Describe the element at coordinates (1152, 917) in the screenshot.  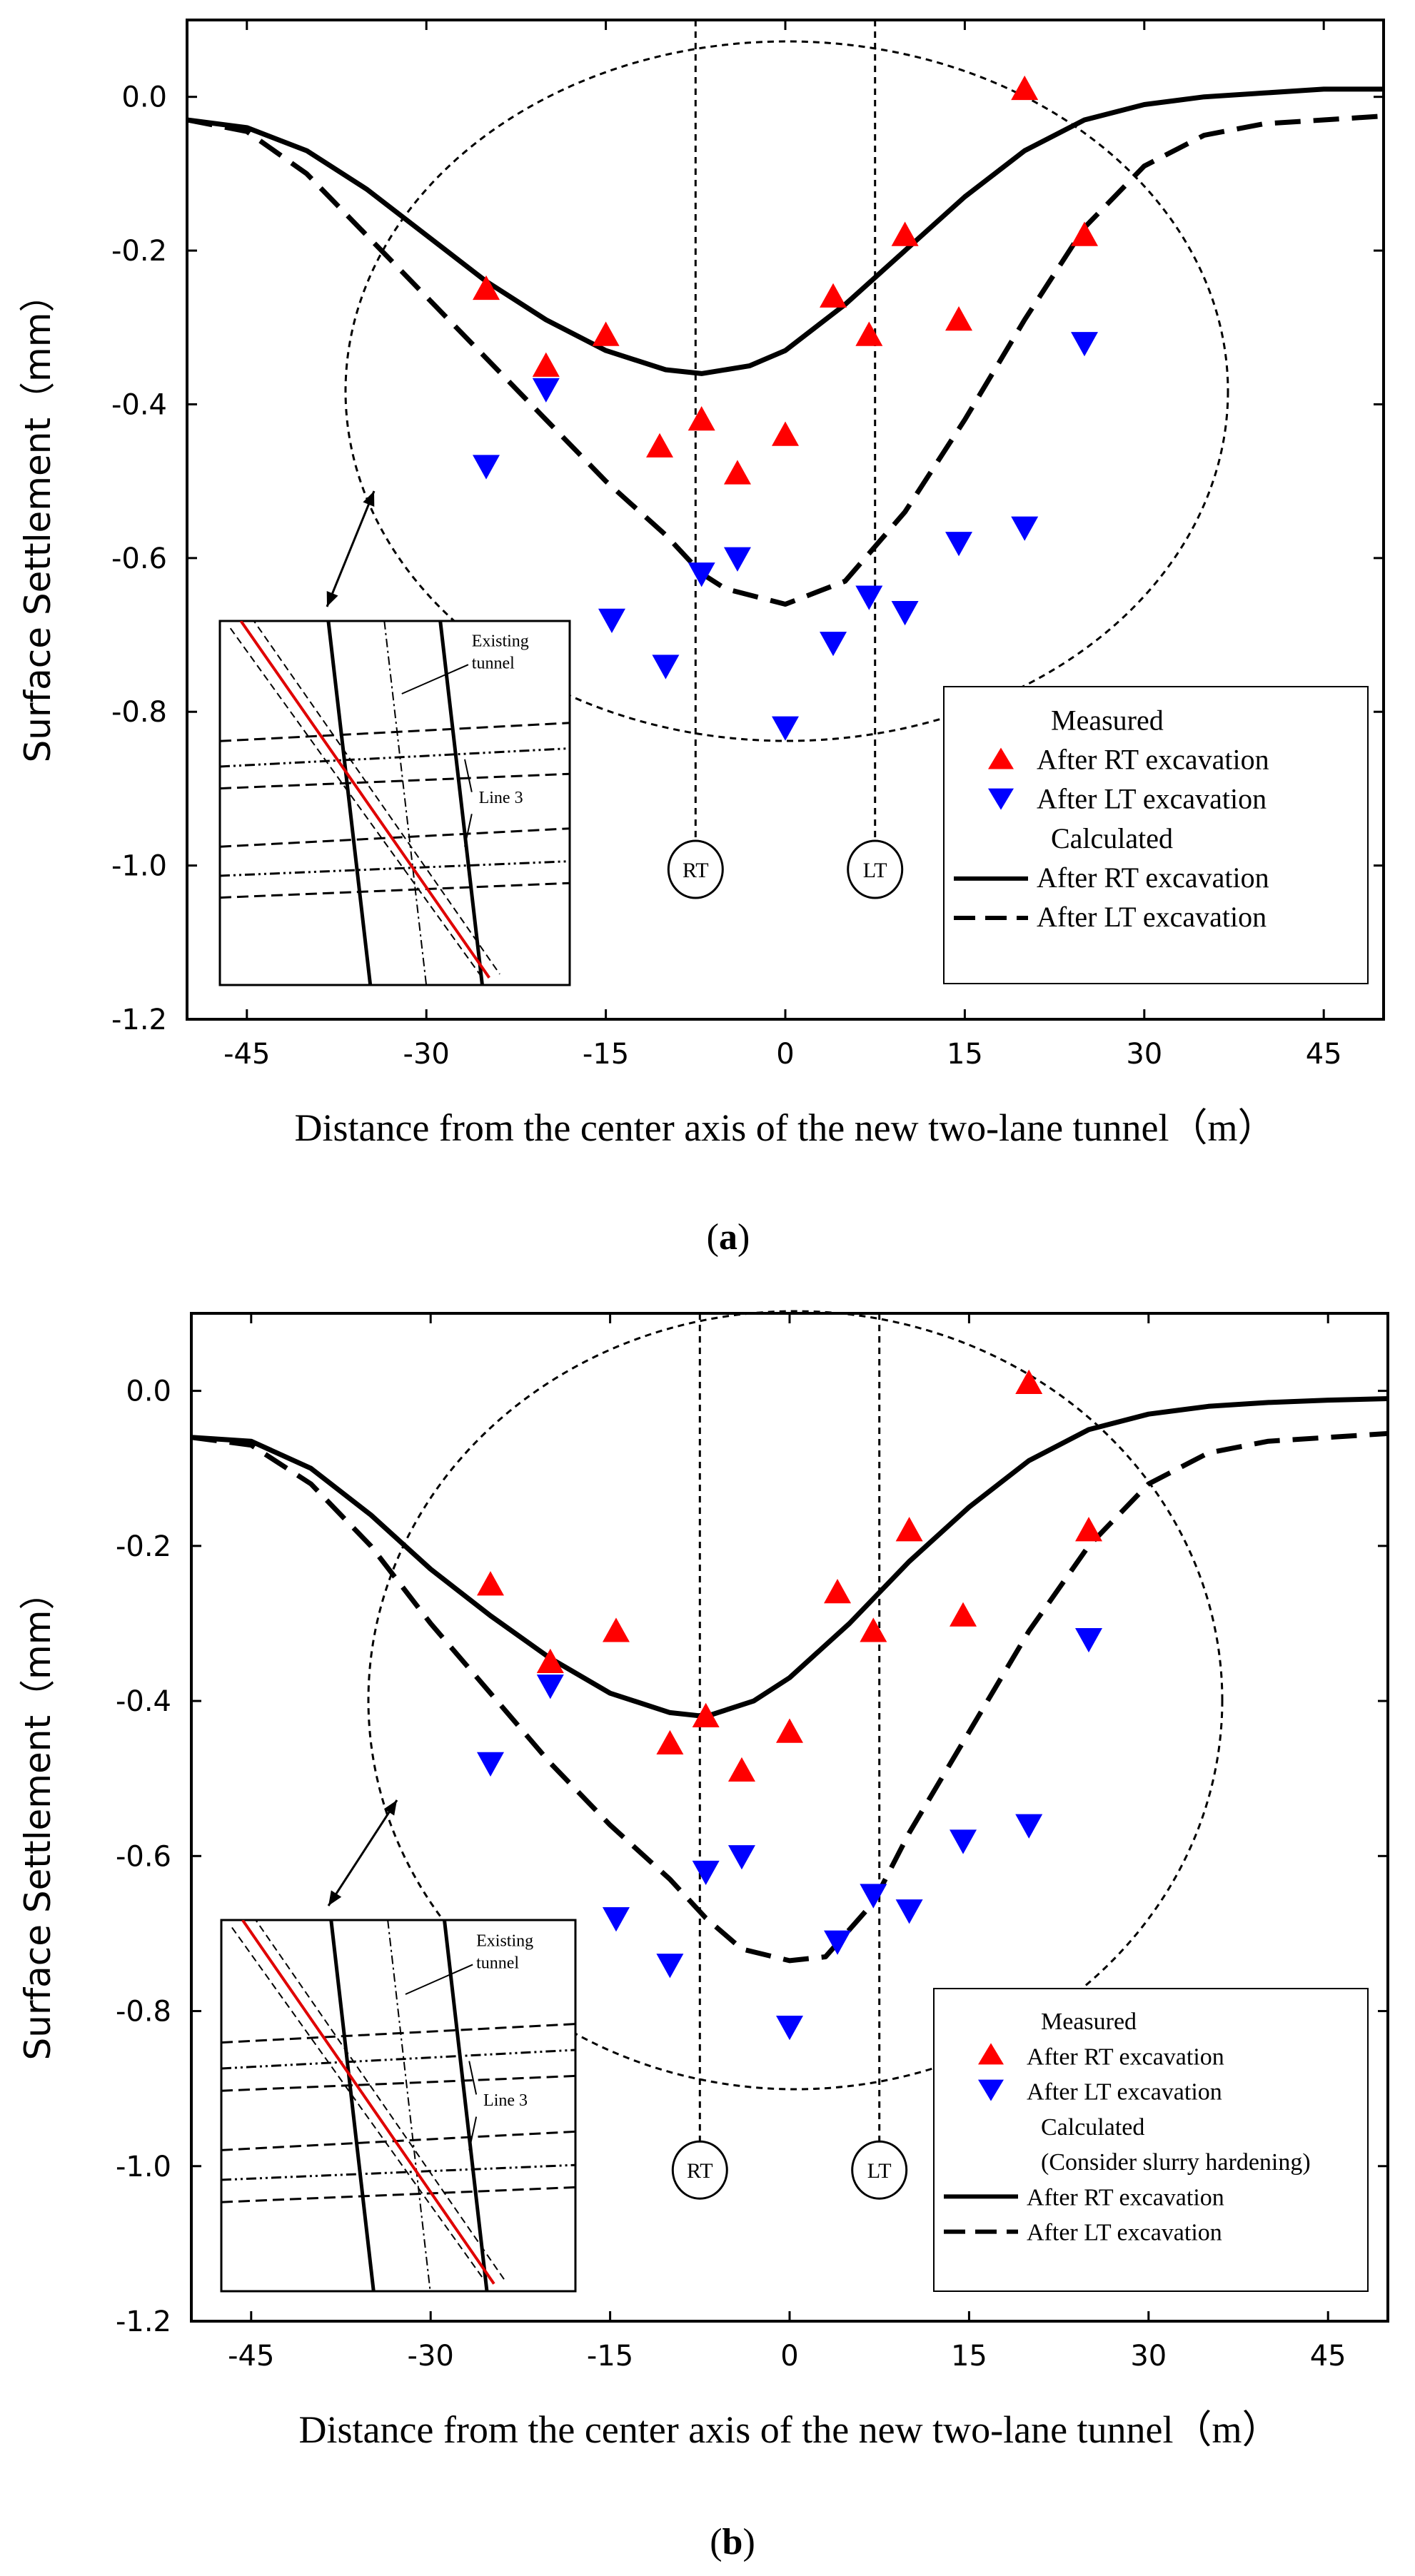
I see `legend-lt-calc-label: After LT excavation` at that location.